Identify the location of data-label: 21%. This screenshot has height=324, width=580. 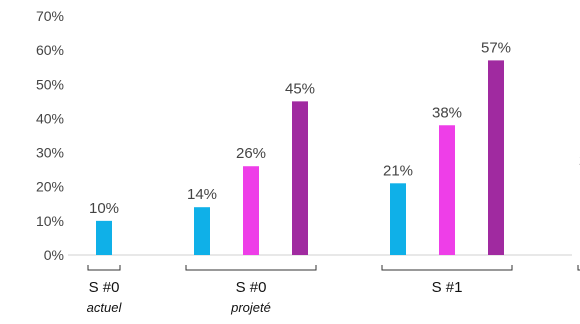
(398, 170).